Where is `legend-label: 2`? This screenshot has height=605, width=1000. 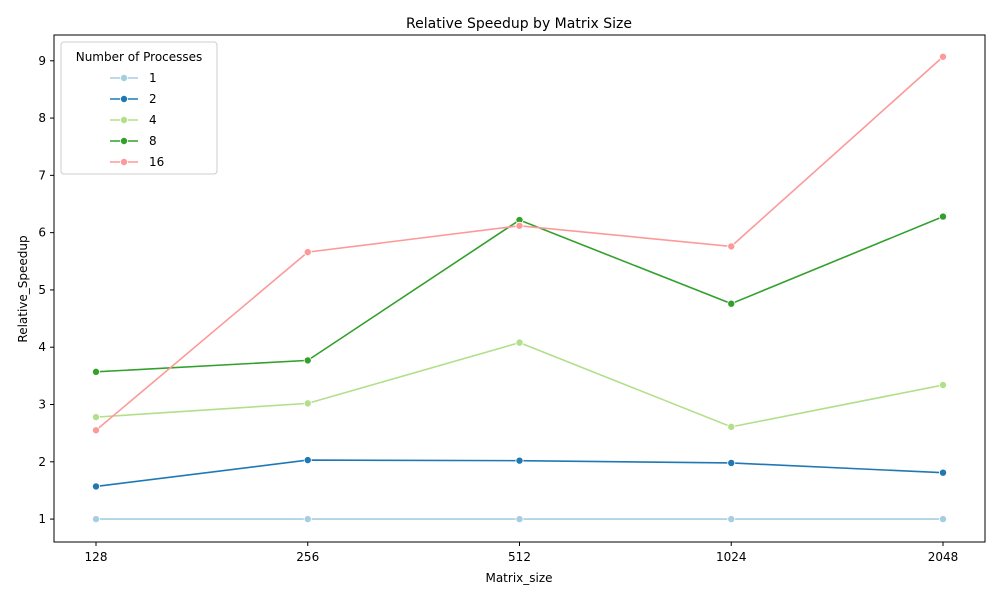 legend-label: 2 is located at coordinates (153, 99).